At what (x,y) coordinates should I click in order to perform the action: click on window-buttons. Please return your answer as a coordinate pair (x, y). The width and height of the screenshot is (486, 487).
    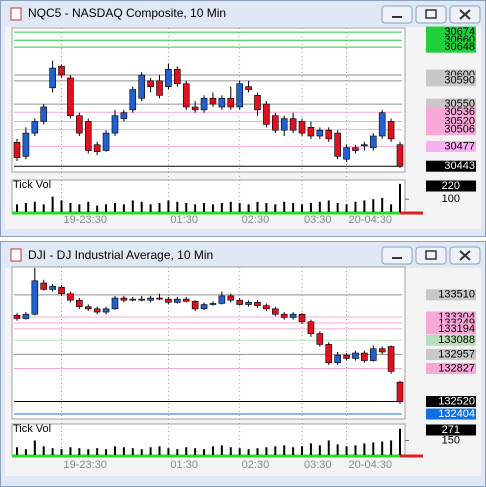
    Looking at the image, I should click on (431, 135).